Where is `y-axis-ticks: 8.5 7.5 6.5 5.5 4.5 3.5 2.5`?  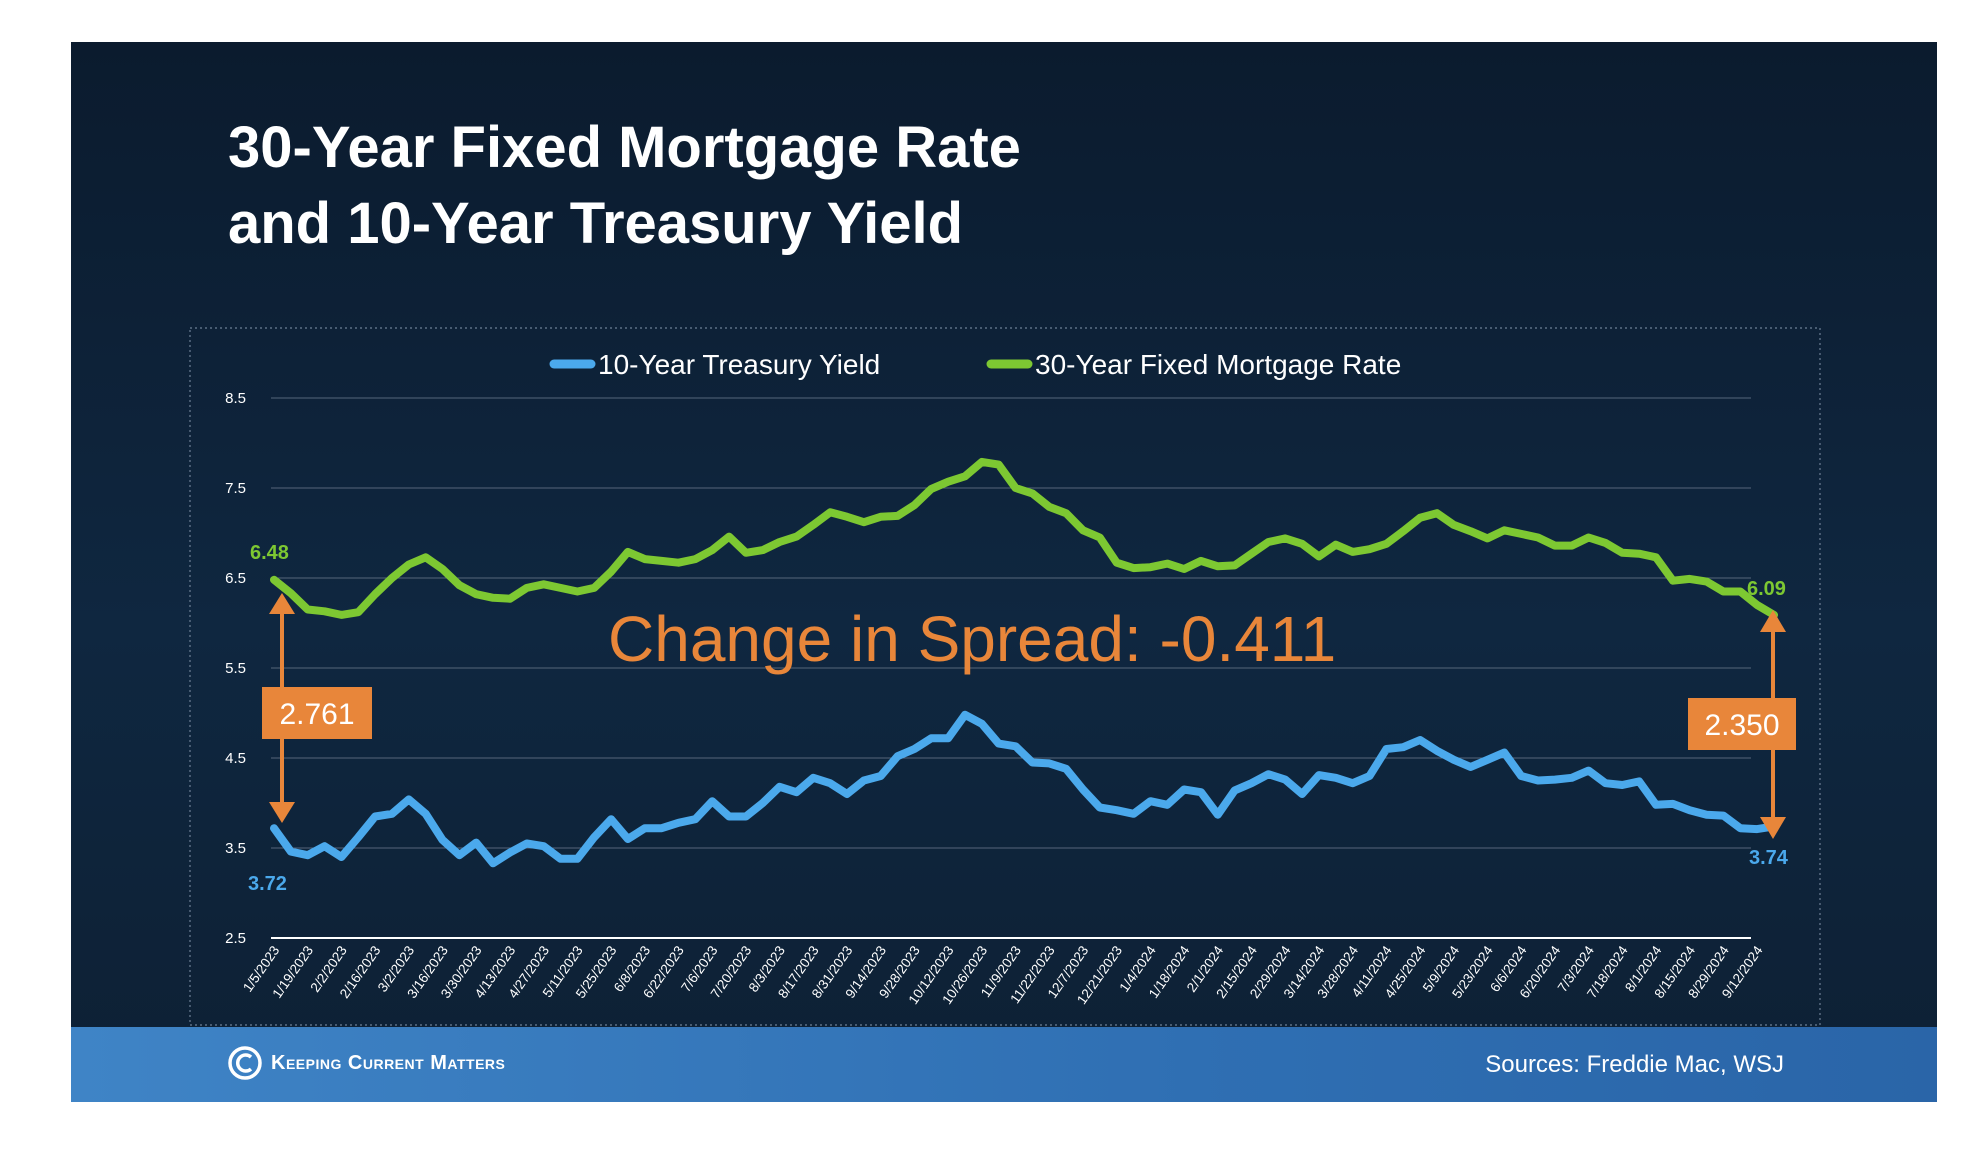
y-axis-ticks: 8.5 7.5 6.5 5.5 4.5 3.5 2.5 is located at coordinates (235, 668).